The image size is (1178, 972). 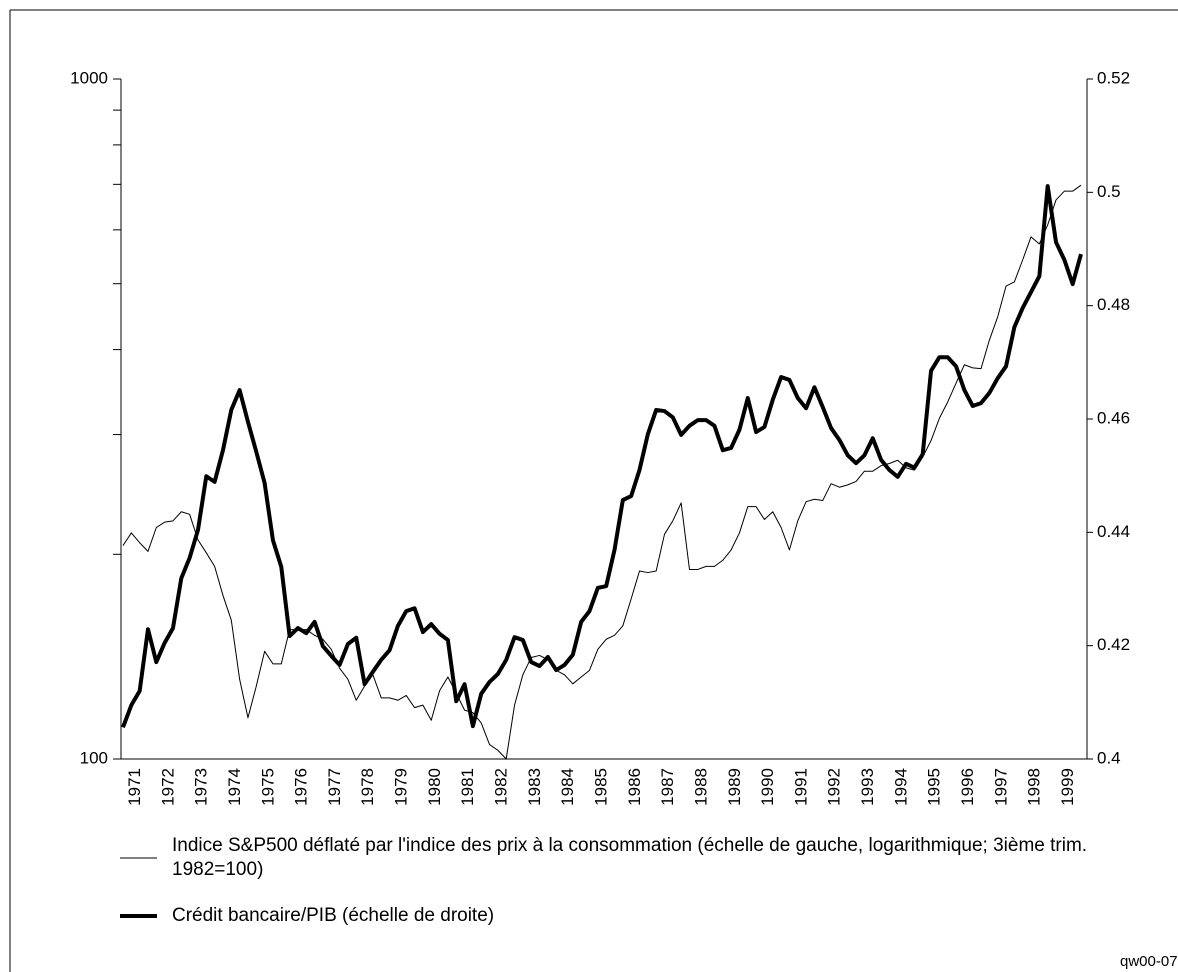 I want to click on x-tick-label: 1983, so click(x=534, y=787).